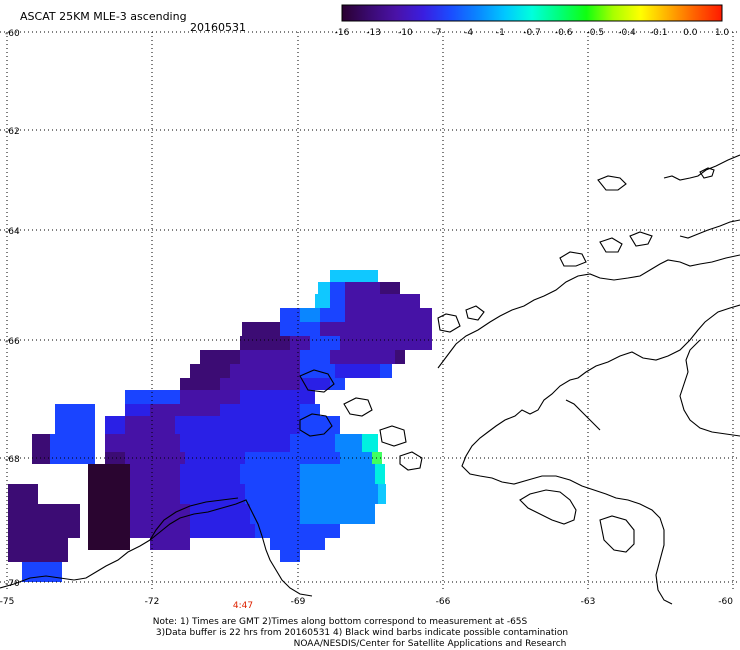 This screenshot has height=650, width=740. What do you see at coordinates (468, 33) in the screenshot?
I see `colorbar-tick-label: -4` at bounding box center [468, 33].